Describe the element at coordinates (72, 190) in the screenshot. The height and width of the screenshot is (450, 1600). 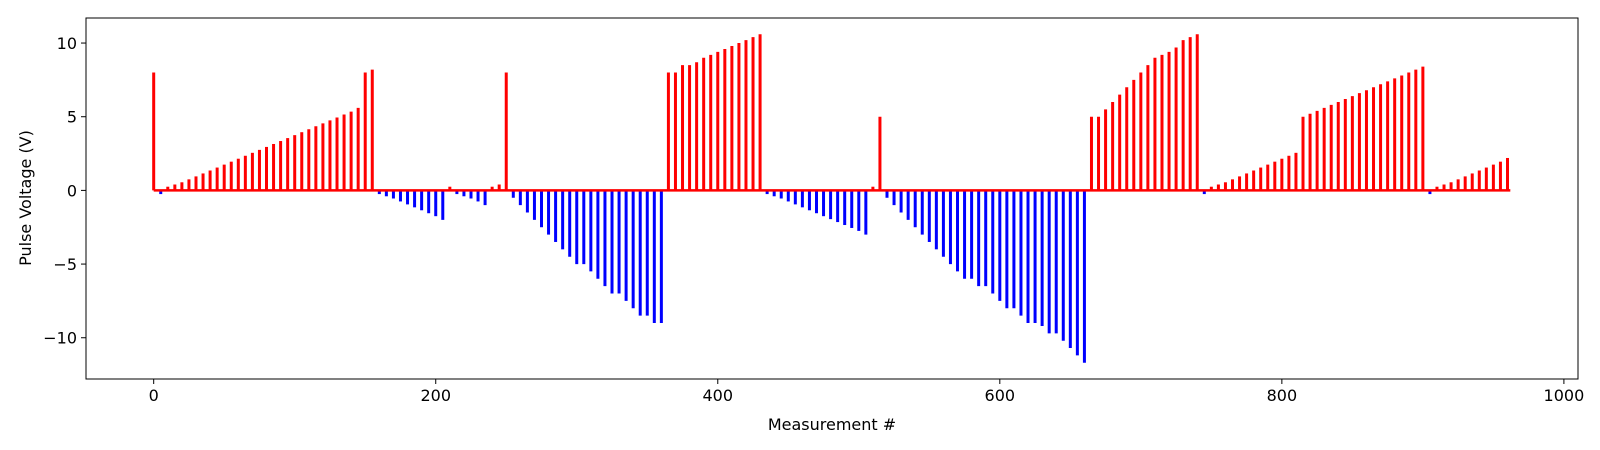
I see `y-tick-label: 0` at that location.